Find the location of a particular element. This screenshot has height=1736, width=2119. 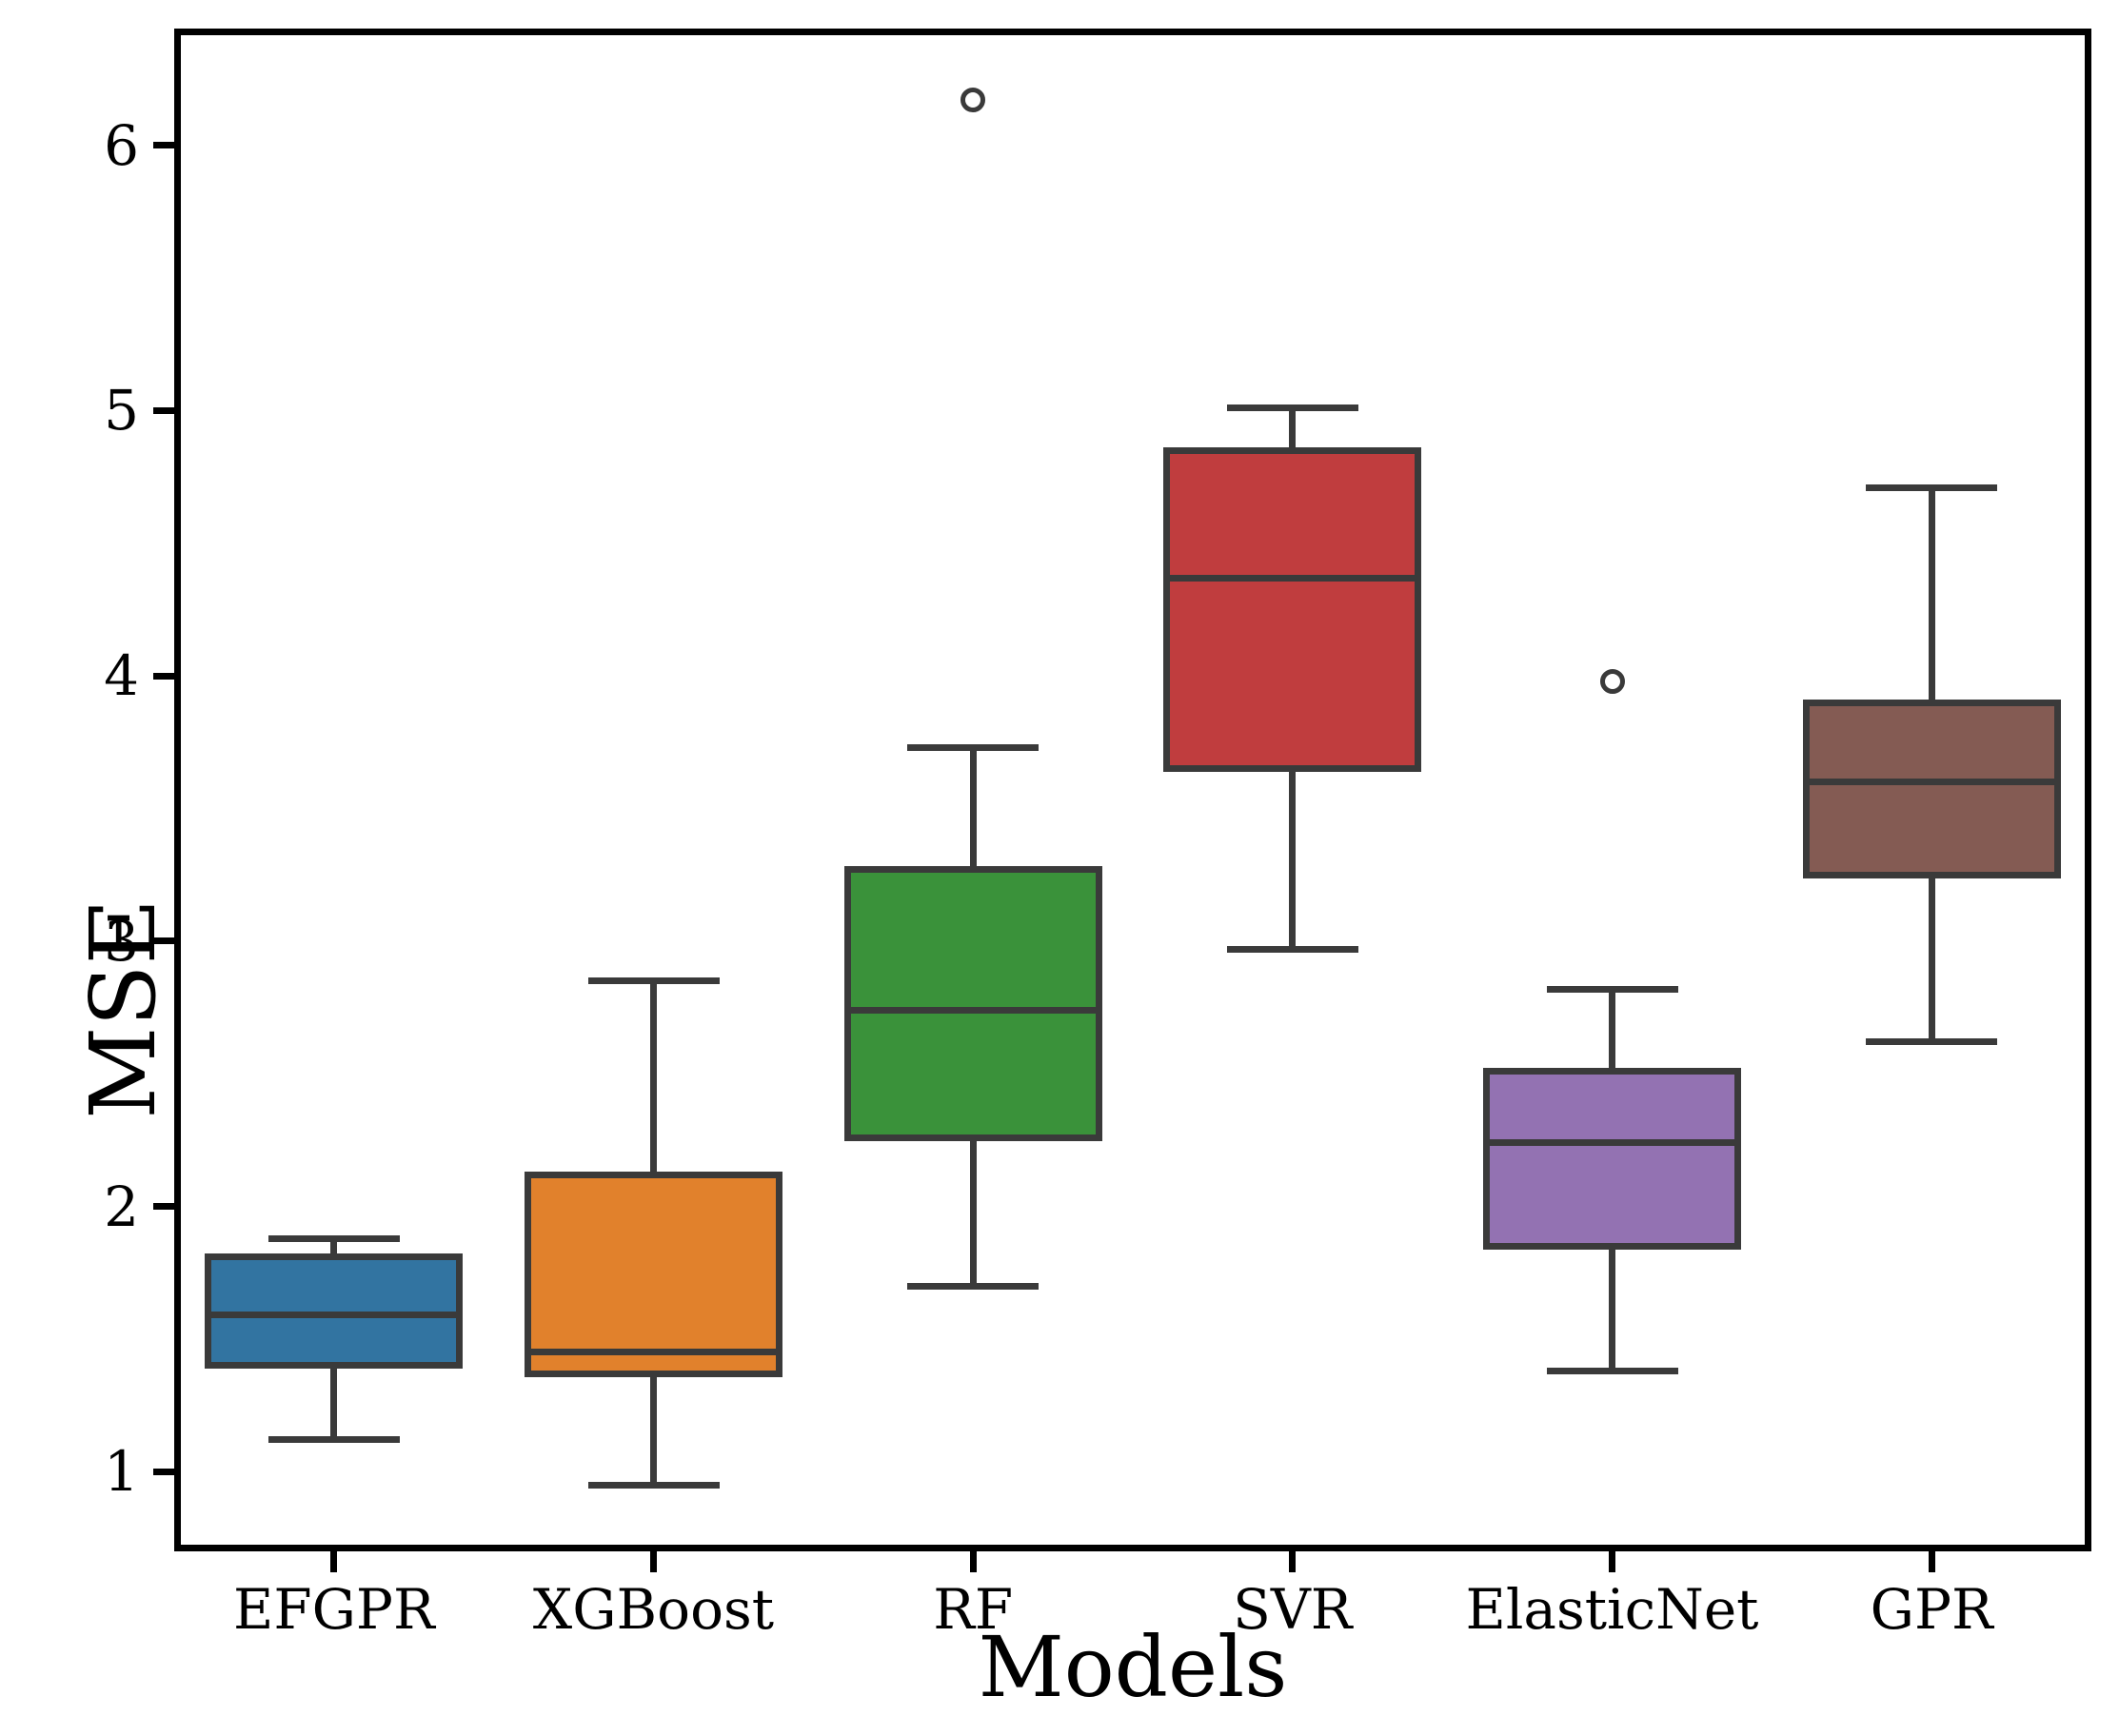

x-tick-label: EFGPR is located at coordinates (334, 1609).